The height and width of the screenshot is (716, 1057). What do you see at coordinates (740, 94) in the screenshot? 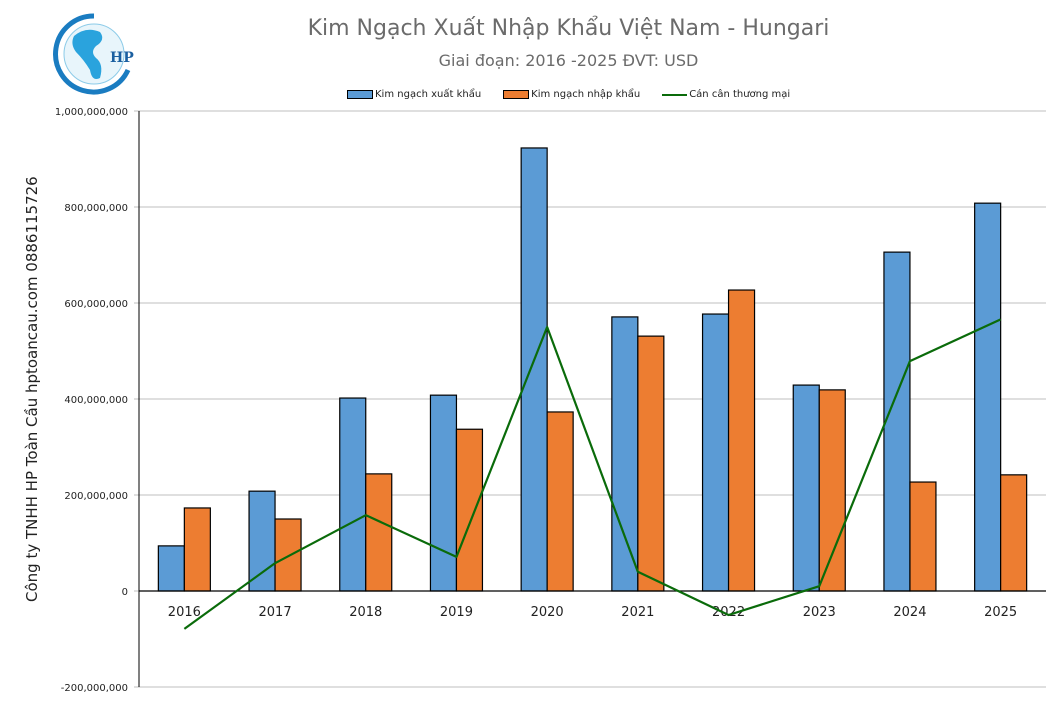
I see `legend-label: Cán cân thương mại` at bounding box center [740, 94].